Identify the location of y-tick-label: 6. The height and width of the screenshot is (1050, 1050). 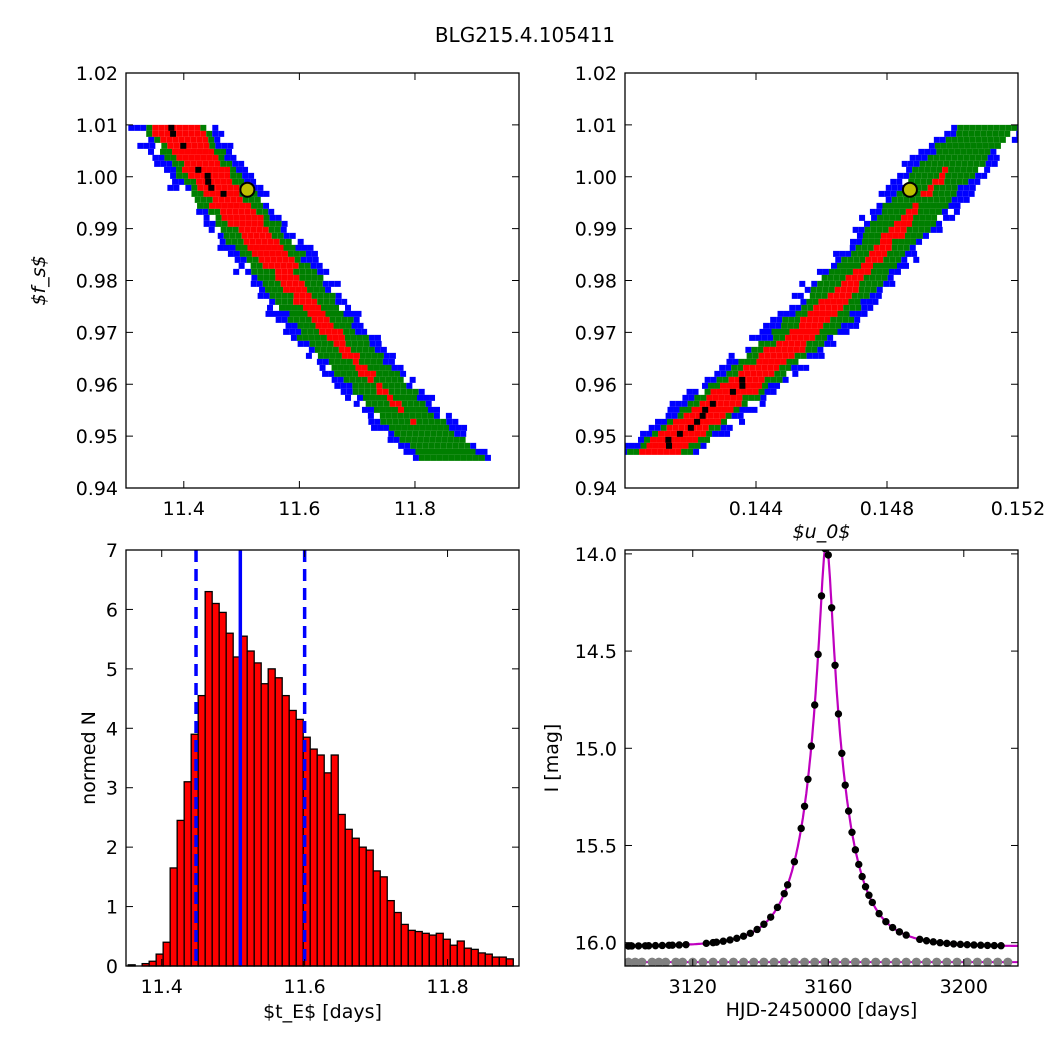
(112, 610).